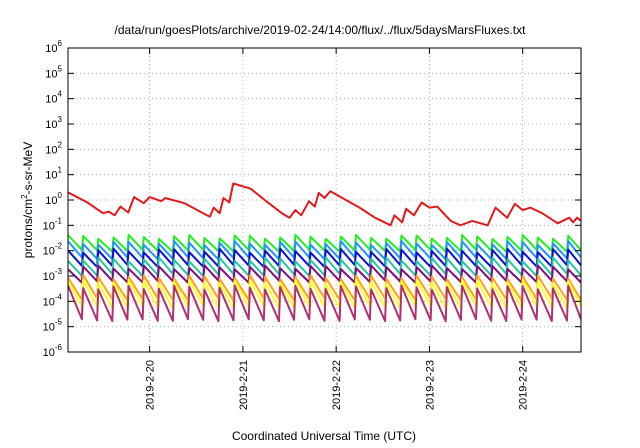  What do you see at coordinates (244, 385) in the screenshot?
I see `x-tick-label: 2019-2-21` at bounding box center [244, 385].